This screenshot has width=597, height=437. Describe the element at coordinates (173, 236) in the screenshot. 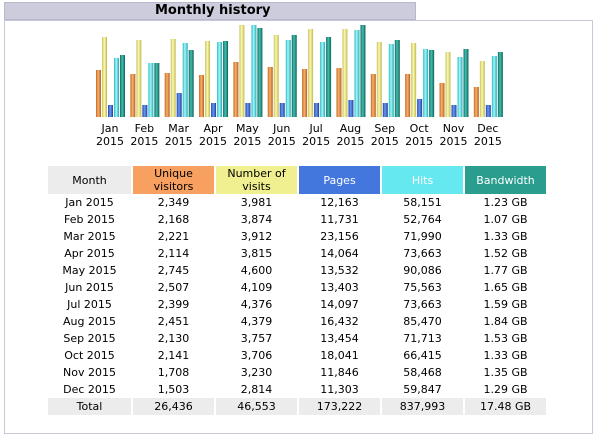

I see `cell-unique-visitors: 2,221` at that location.